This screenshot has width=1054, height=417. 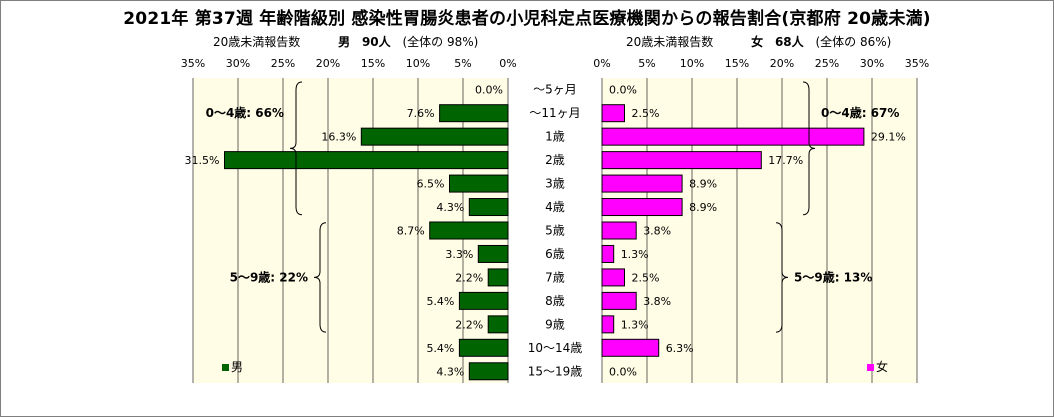 What do you see at coordinates (193, 63) in the screenshot?
I see `male-tick-label: 35%` at bounding box center [193, 63].